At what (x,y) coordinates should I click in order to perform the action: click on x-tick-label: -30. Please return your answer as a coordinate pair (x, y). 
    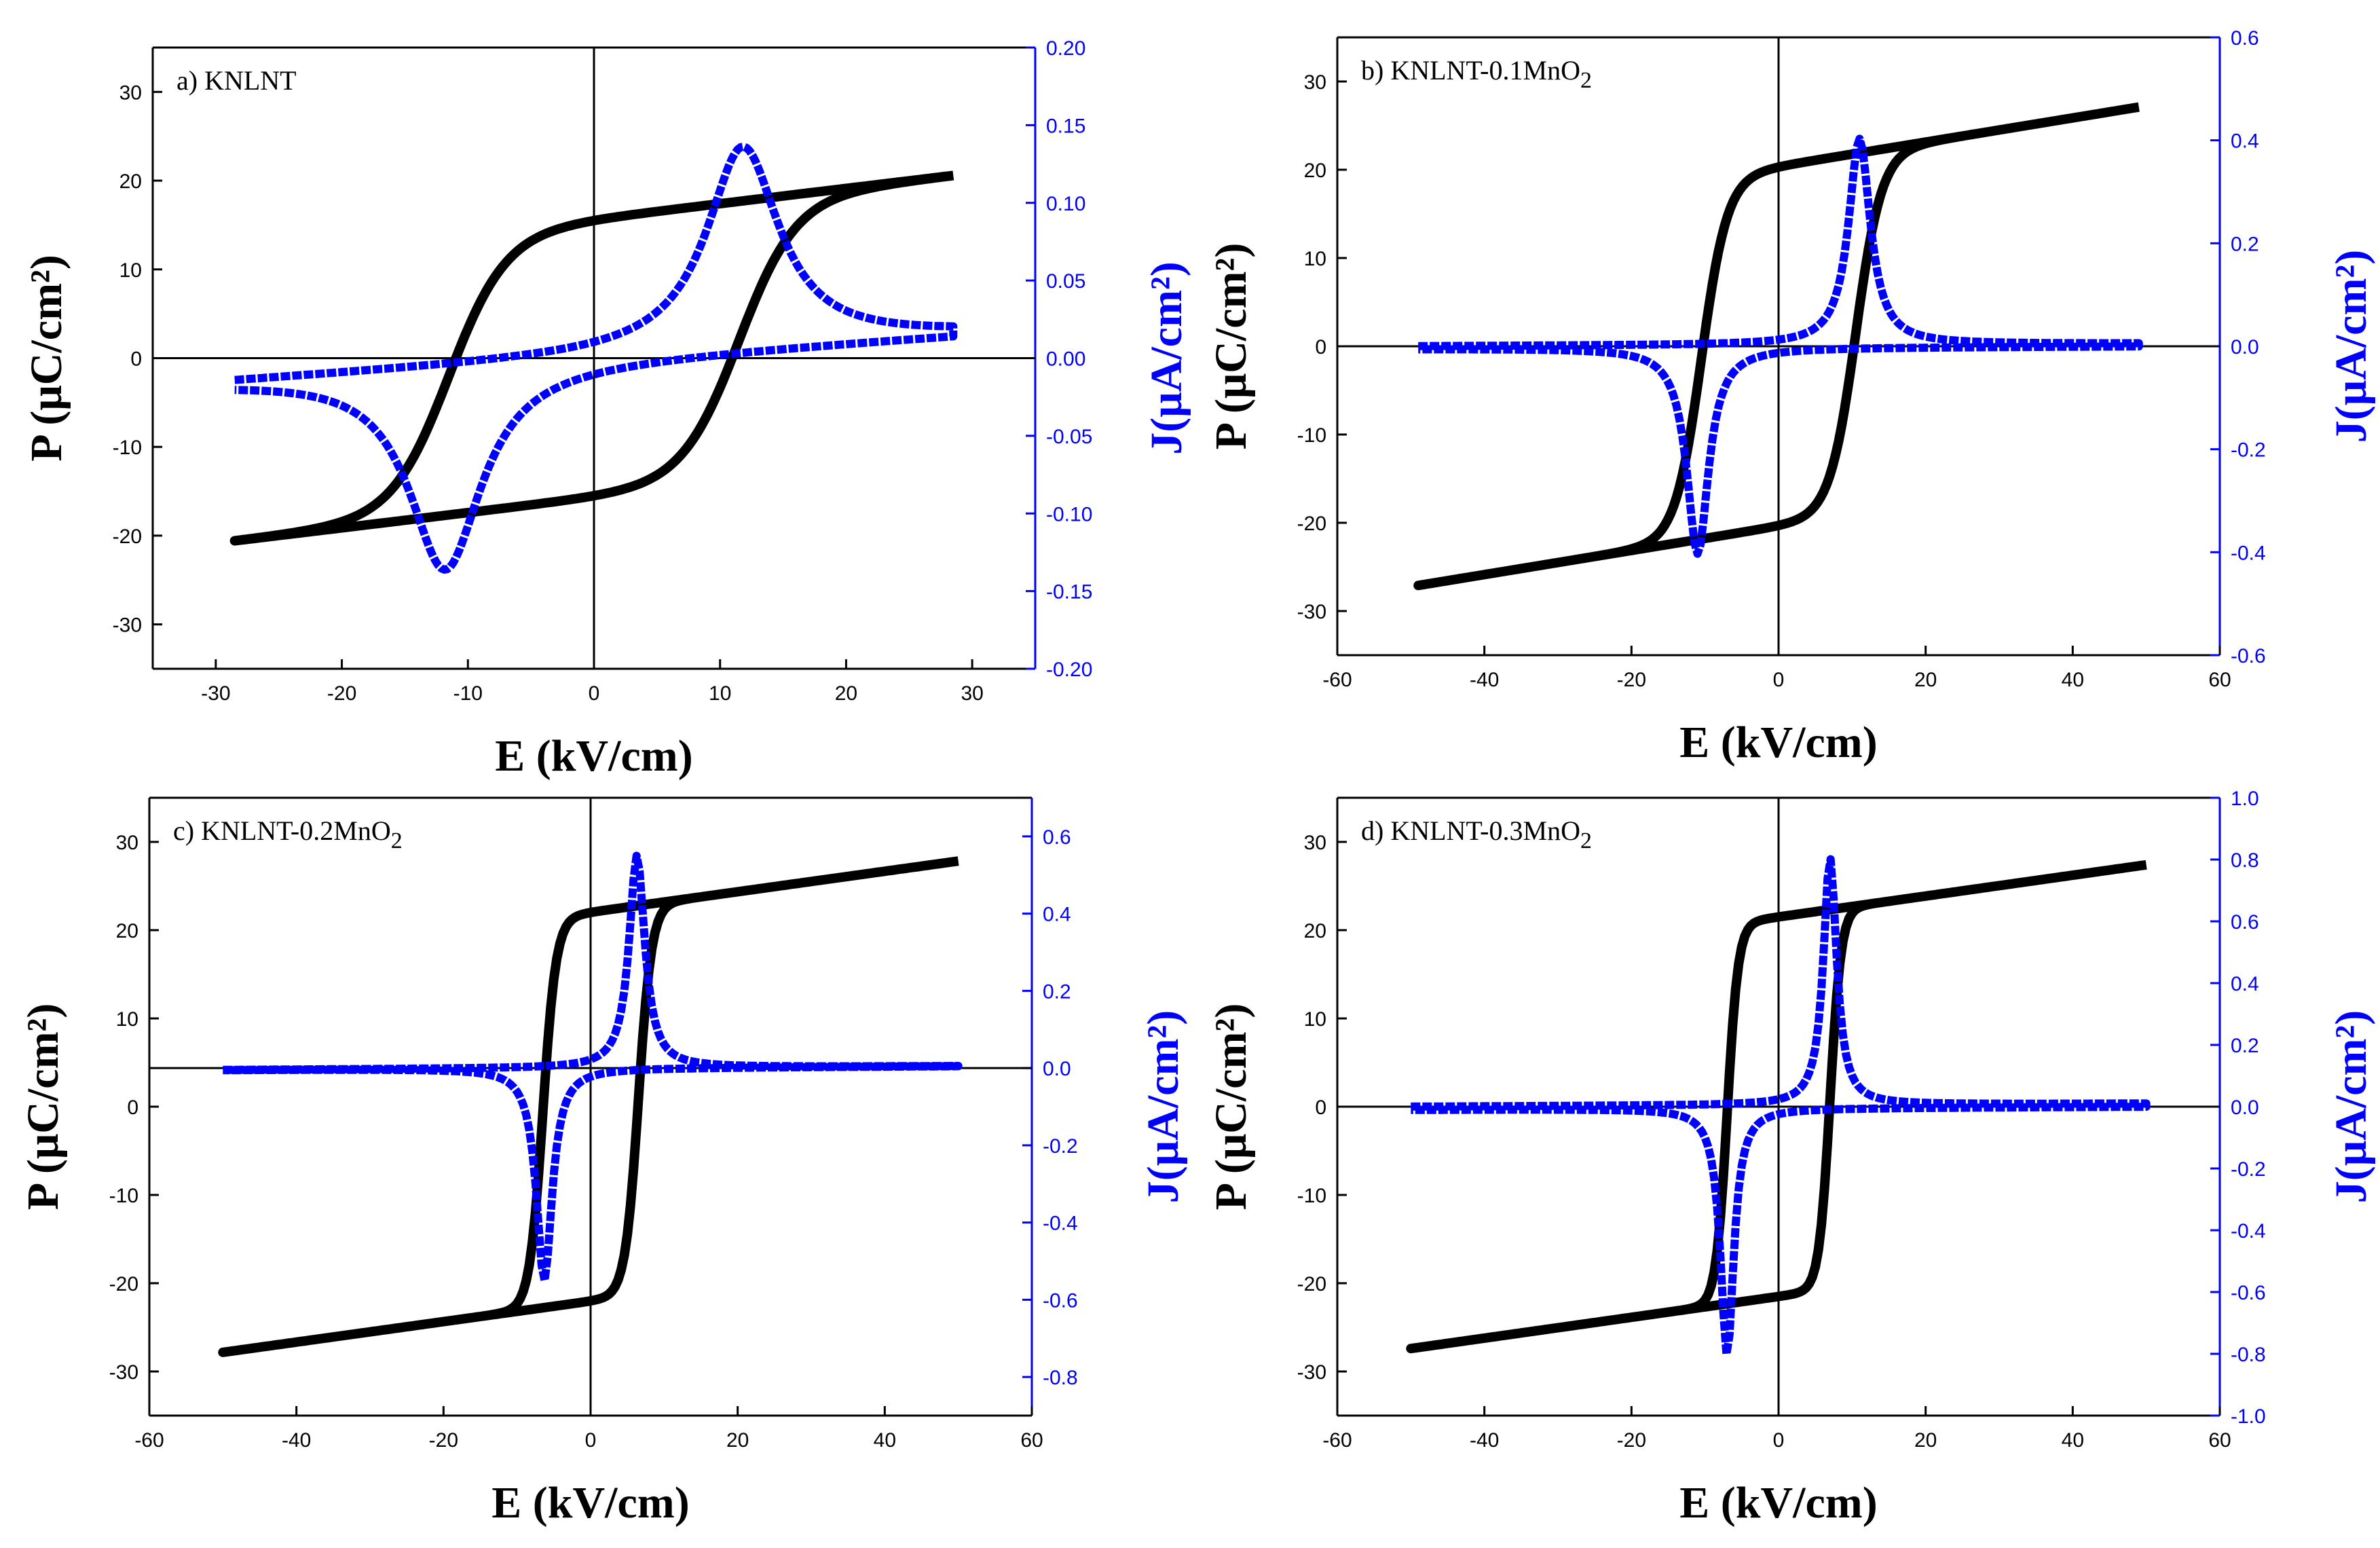
    Looking at the image, I should click on (215, 693).